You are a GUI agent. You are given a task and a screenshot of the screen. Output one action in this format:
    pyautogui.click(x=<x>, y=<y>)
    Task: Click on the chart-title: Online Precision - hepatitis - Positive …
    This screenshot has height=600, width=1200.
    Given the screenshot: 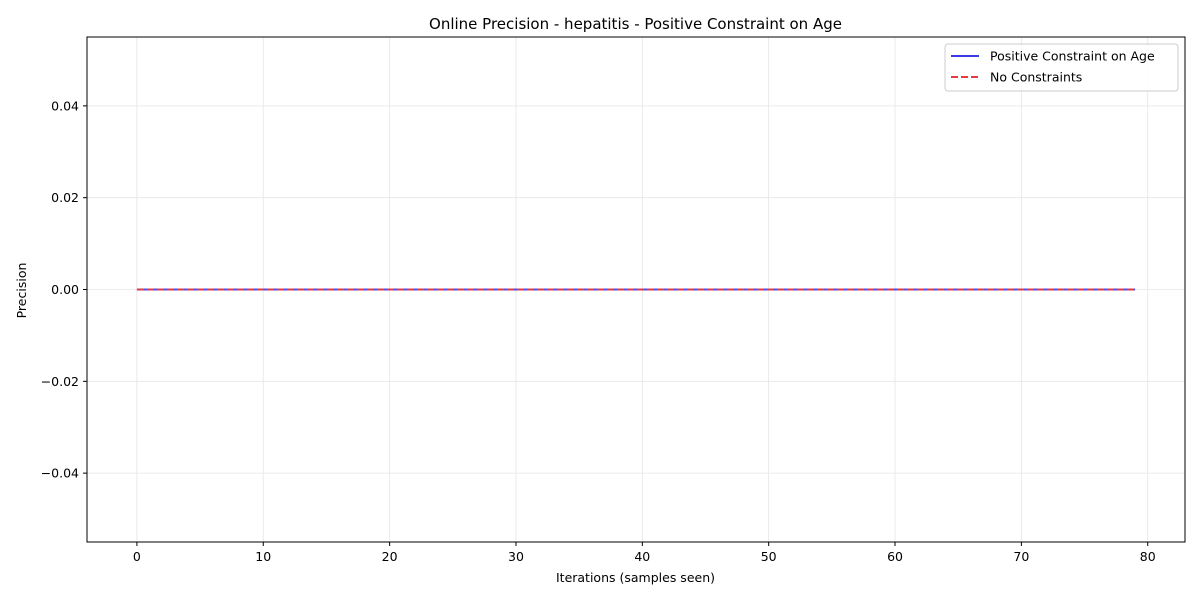 What is the action you would take?
    pyautogui.click(x=635, y=24)
    